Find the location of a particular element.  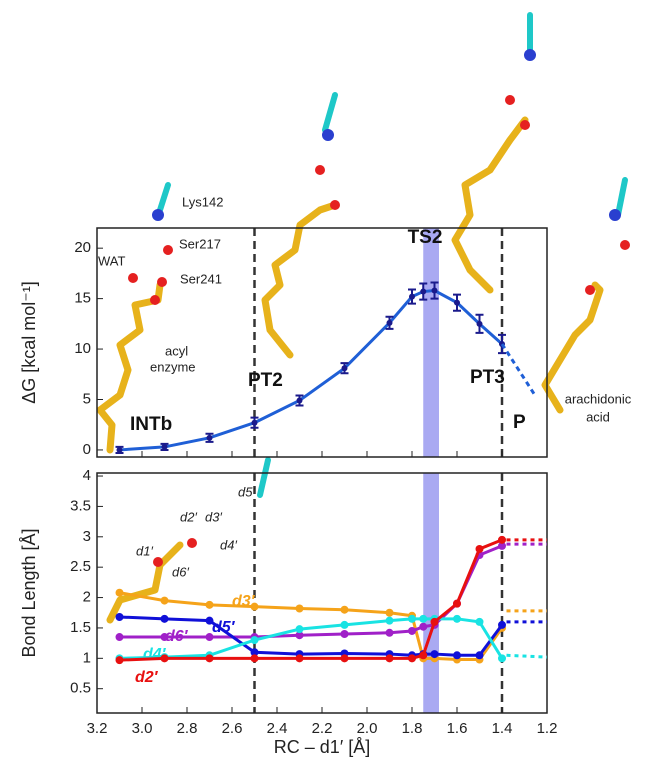

x-tick-label: 2.2 is located at coordinates (322, 728).